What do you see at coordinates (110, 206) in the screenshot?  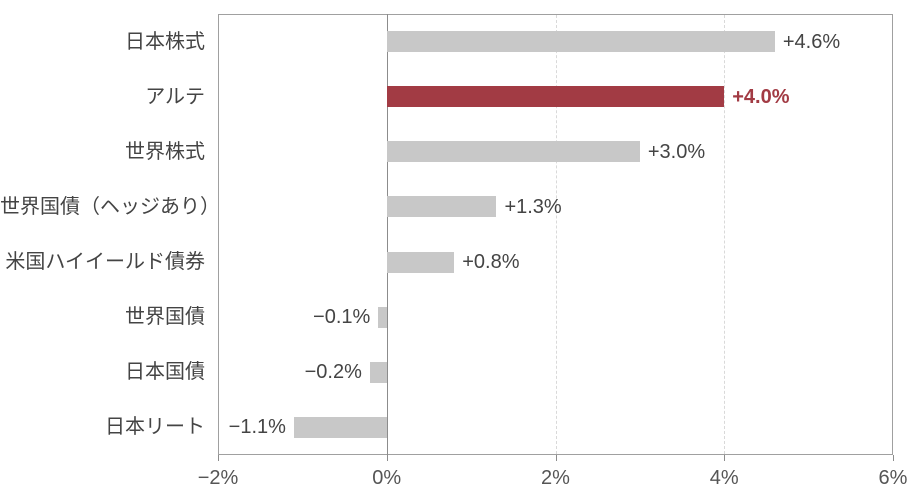 I see `category-label: 世界国債（ヘッジあり）` at bounding box center [110, 206].